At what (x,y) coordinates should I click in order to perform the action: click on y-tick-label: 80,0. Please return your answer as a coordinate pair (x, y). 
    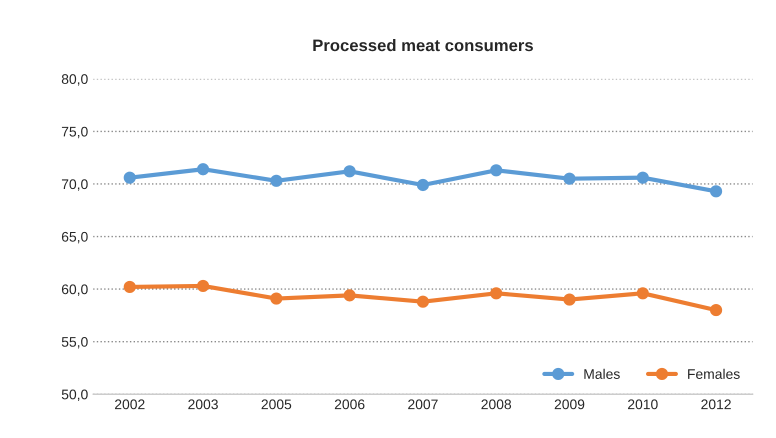
    Looking at the image, I should click on (75, 80).